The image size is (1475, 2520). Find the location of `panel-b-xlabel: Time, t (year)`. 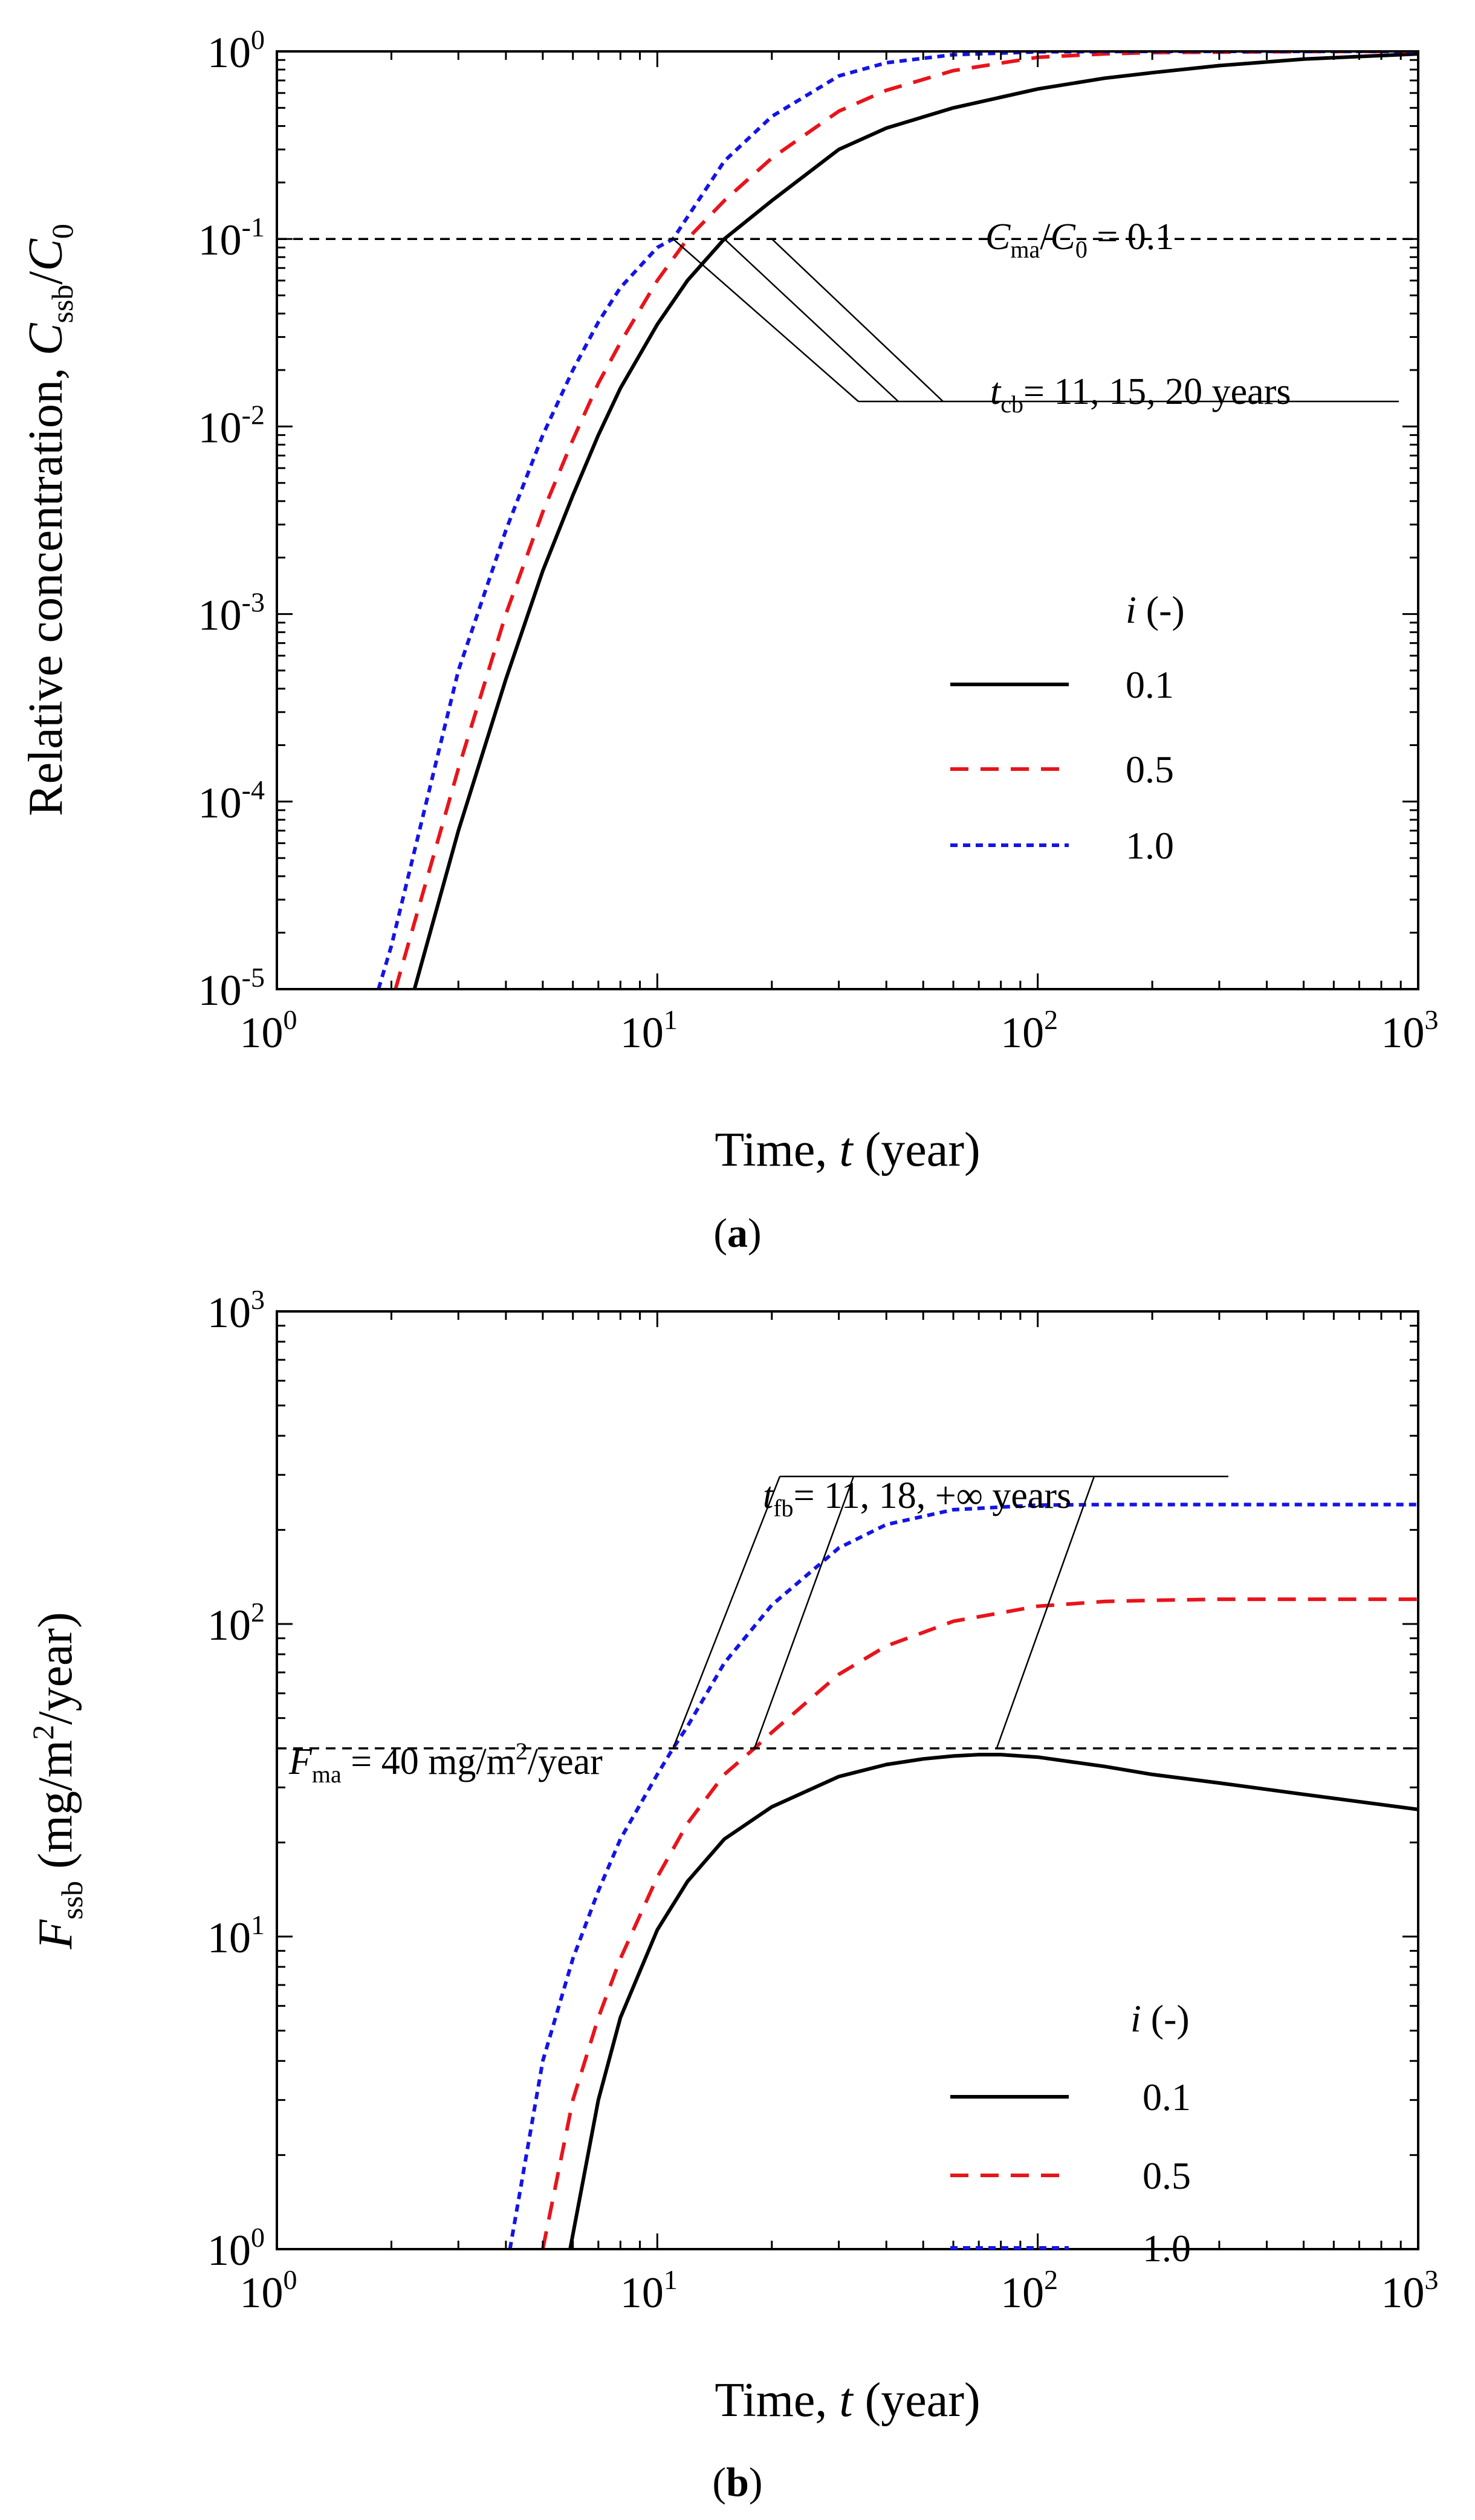

panel-b-xlabel: Time, t (year) is located at coordinates (847, 2400).